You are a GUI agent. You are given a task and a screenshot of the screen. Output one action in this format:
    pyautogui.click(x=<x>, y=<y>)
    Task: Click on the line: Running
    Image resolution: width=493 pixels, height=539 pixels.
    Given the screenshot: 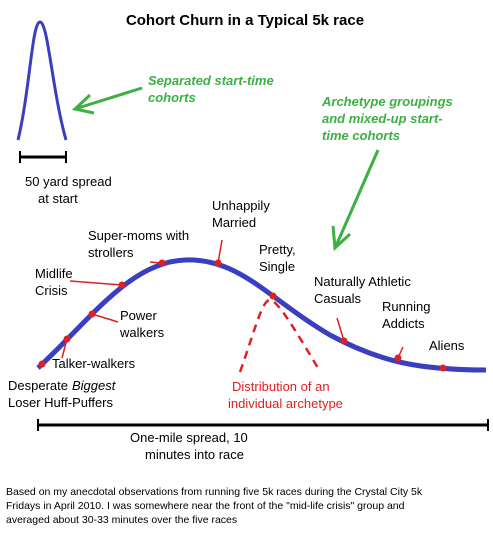 What is the action you would take?
    pyautogui.click(x=406, y=306)
    